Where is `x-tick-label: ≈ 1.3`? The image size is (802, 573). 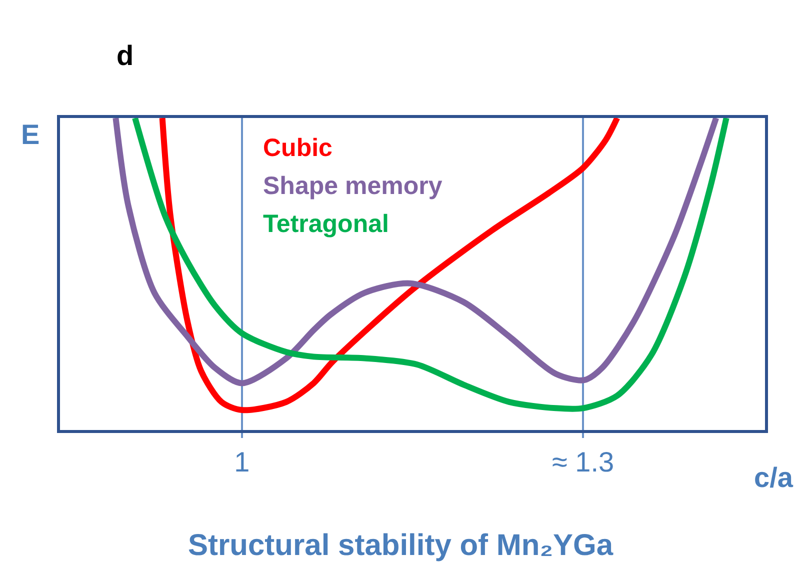
x-tick-label: ≈ 1.3 is located at coordinates (583, 462).